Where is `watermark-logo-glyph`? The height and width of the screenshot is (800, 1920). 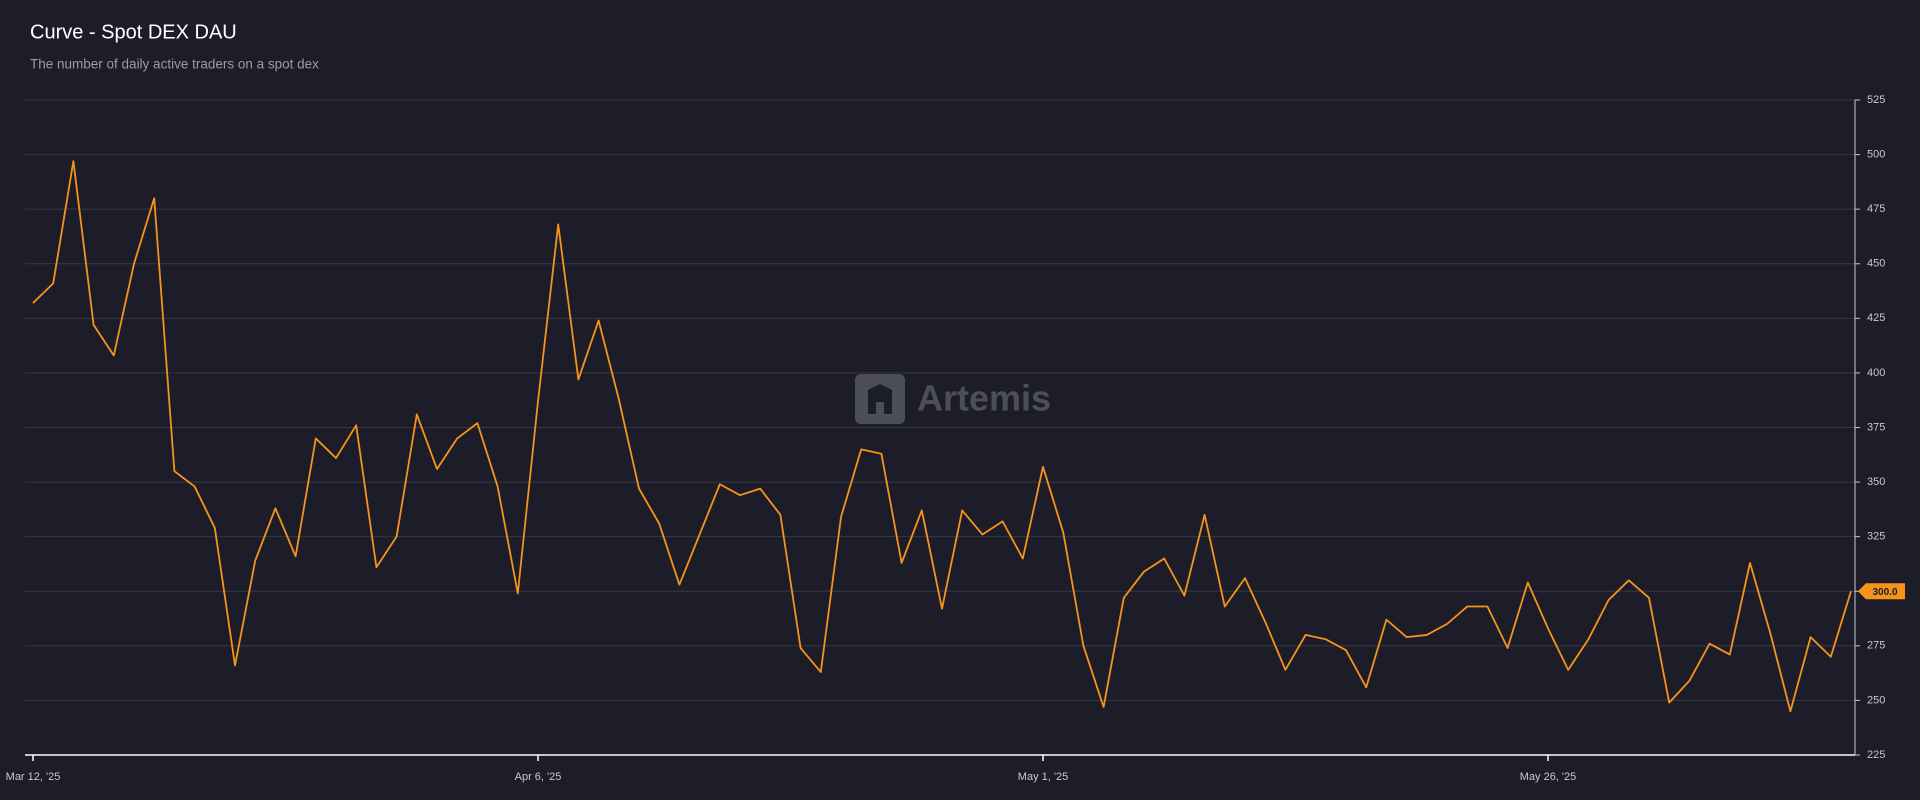 watermark-logo-glyph is located at coordinates (880, 399).